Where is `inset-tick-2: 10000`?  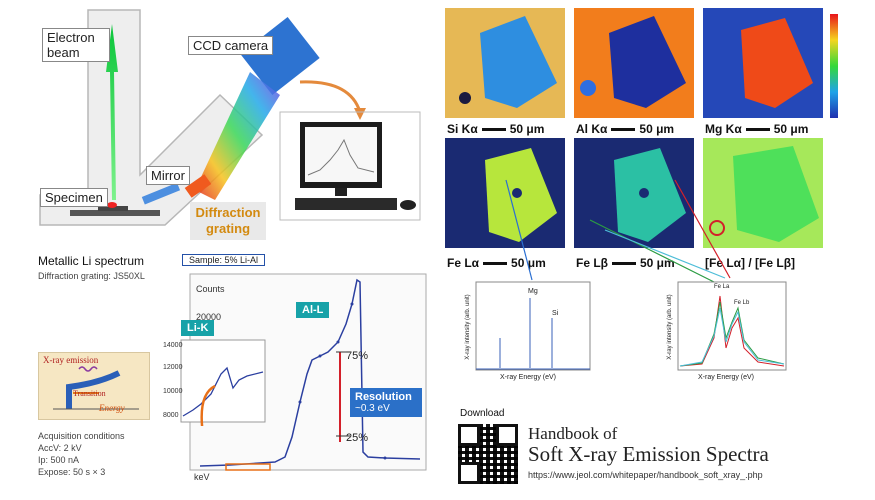 inset-tick-2: 10000 is located at coordinates (173, 391).